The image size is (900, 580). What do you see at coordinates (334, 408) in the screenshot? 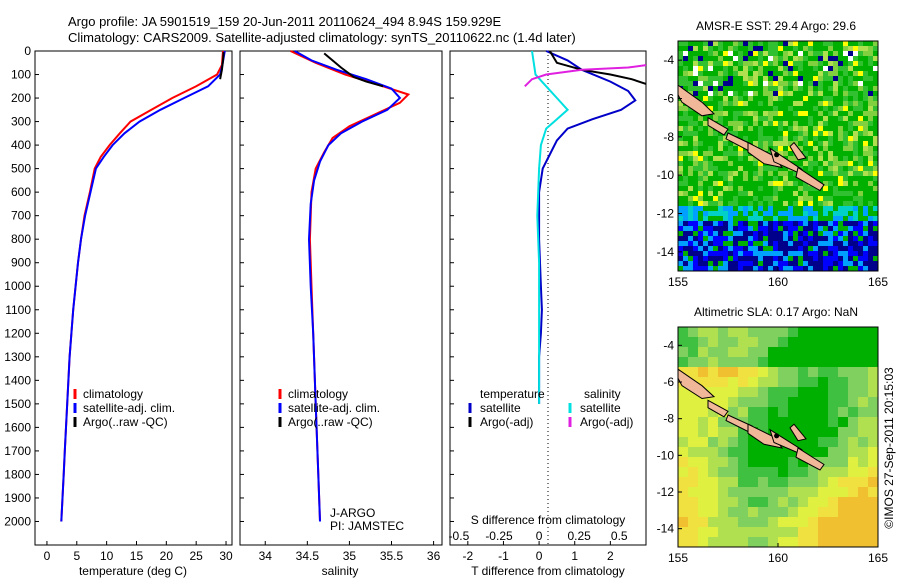
I see `legend-label: satellite-adj. clim.` at bounding box center [334, 408].